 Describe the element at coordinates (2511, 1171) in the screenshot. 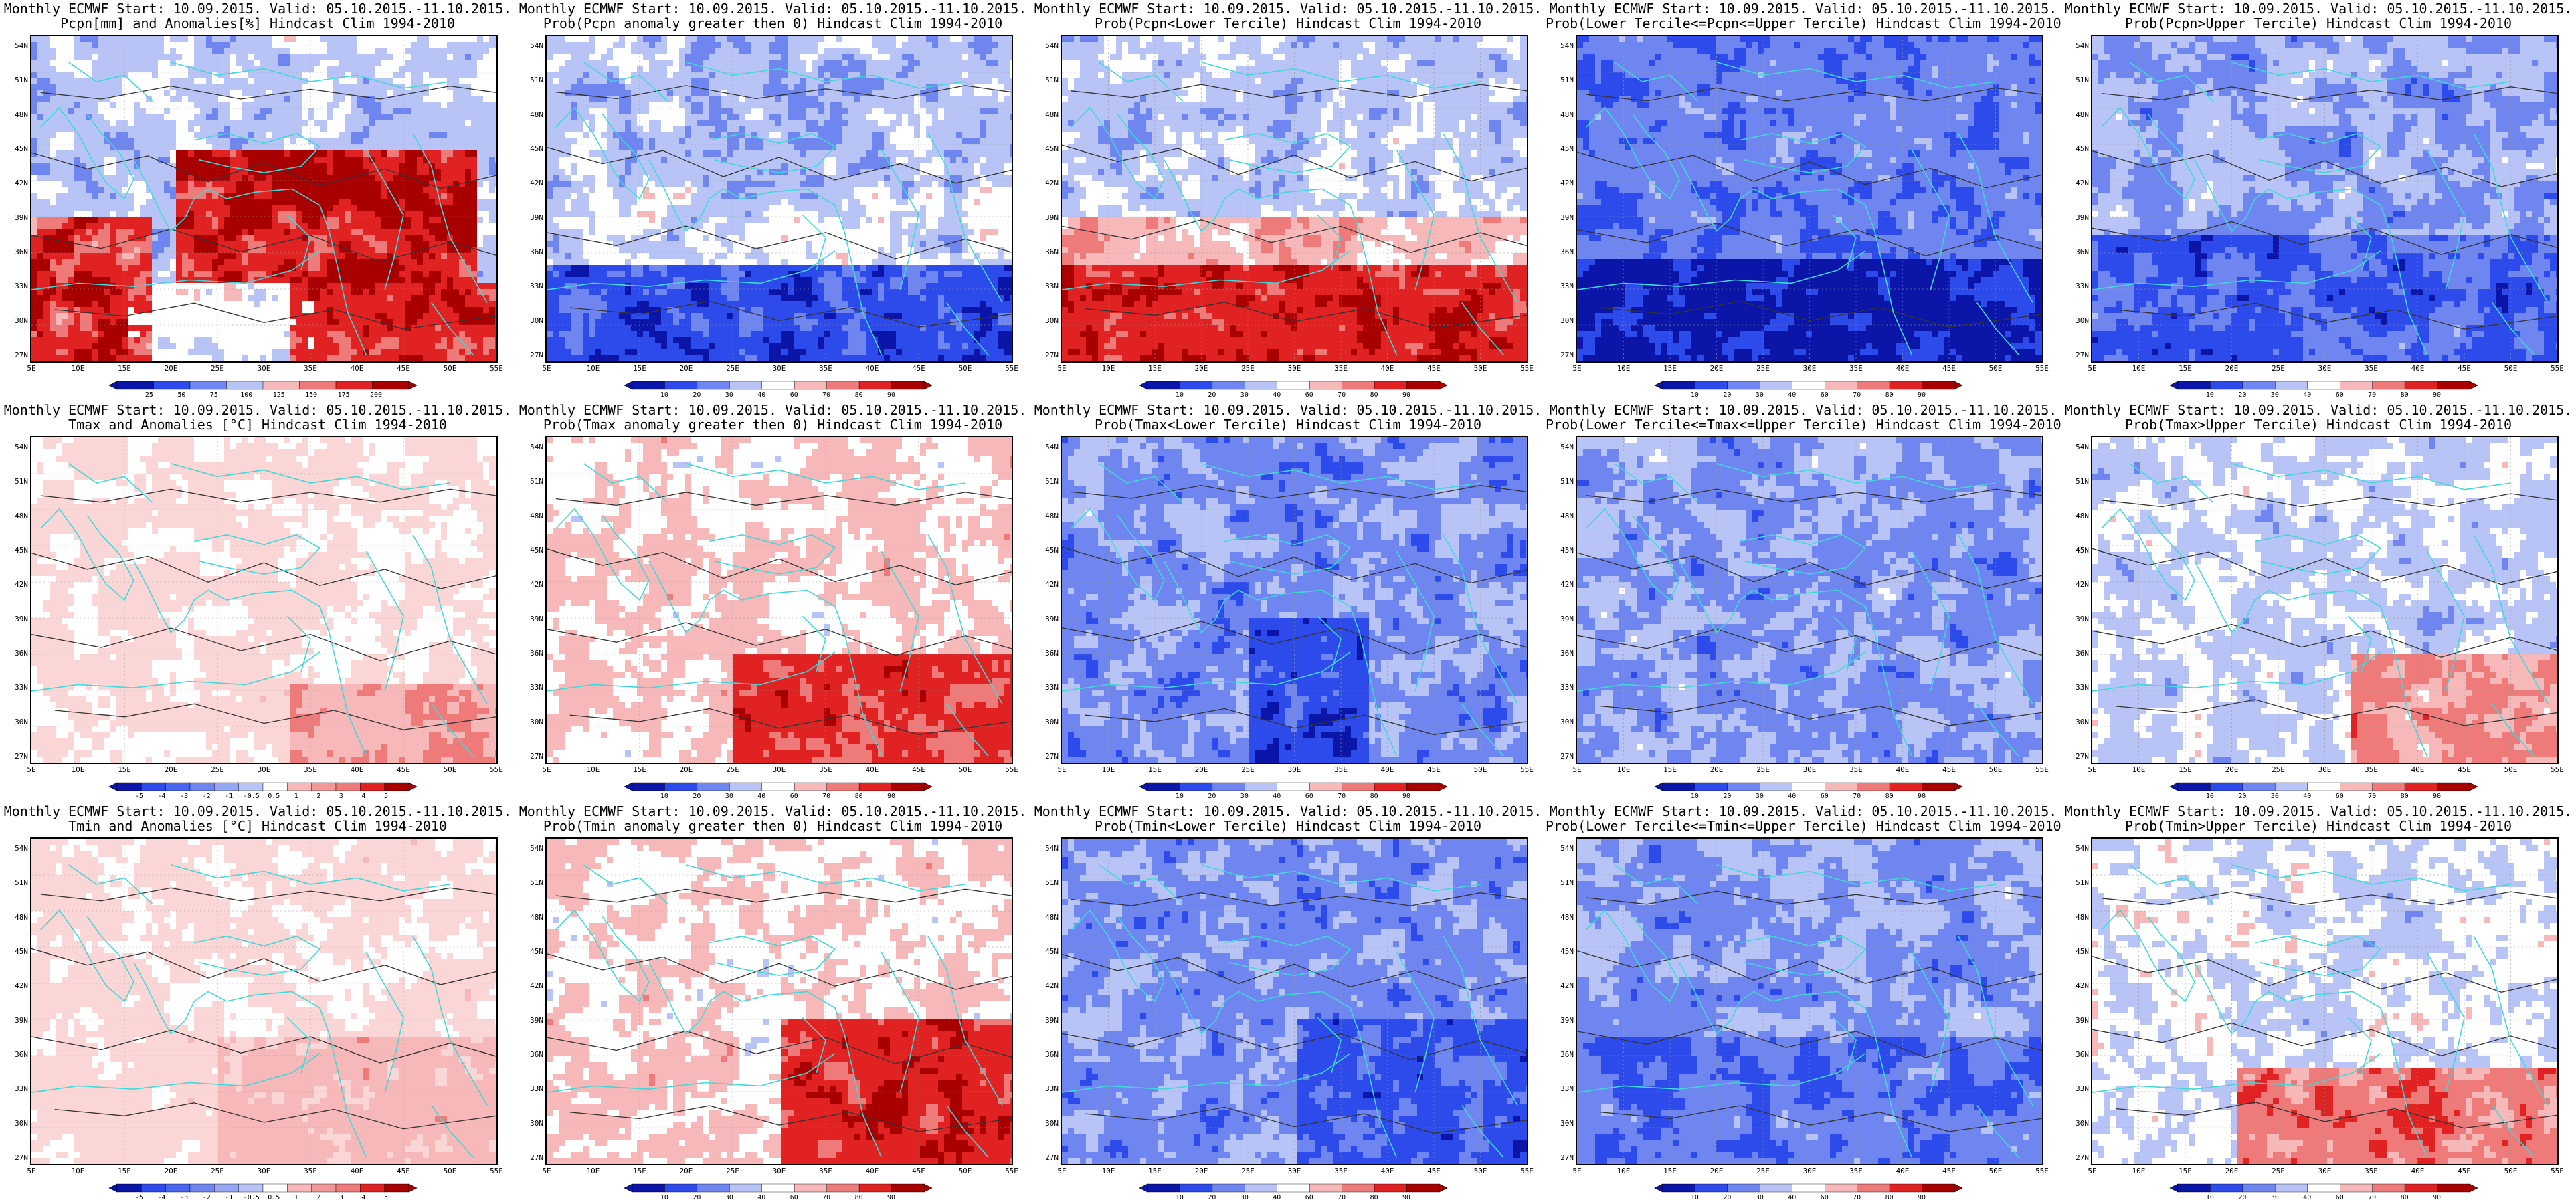

I see `longitude-label: 50E` at that location.